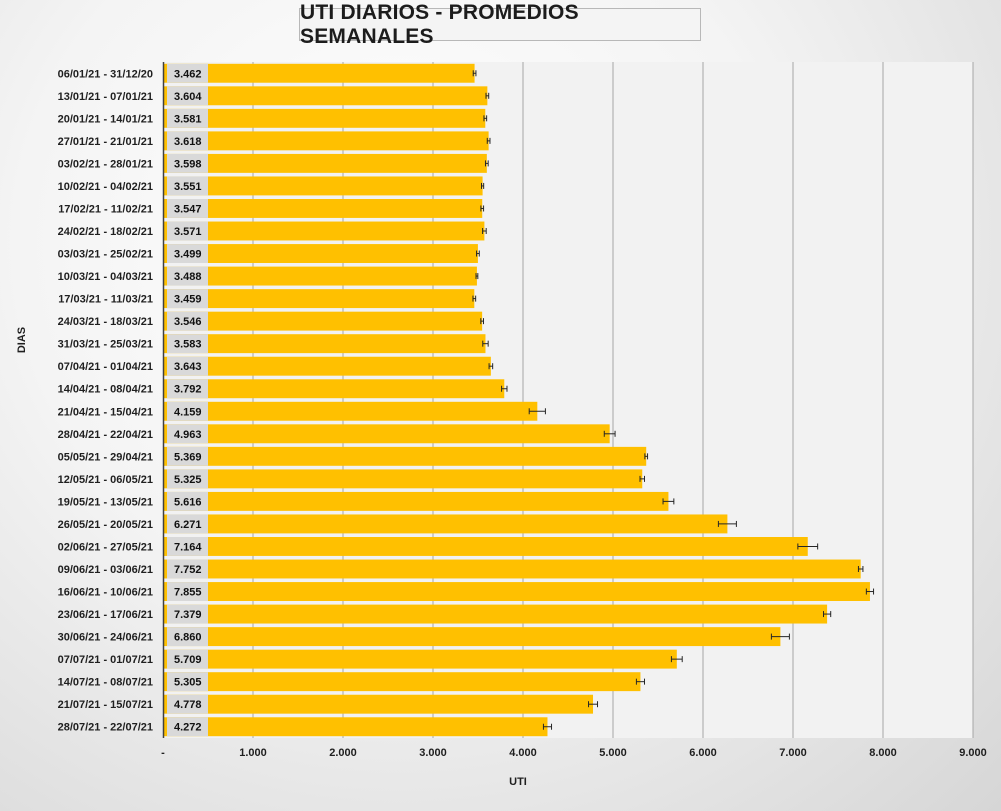 This screenshot has height=811, width=1001. Describe the element at coordinates (105, 367) in the screenshot. I see `category-label: 07/04/21 - 01/04/21` at that location.